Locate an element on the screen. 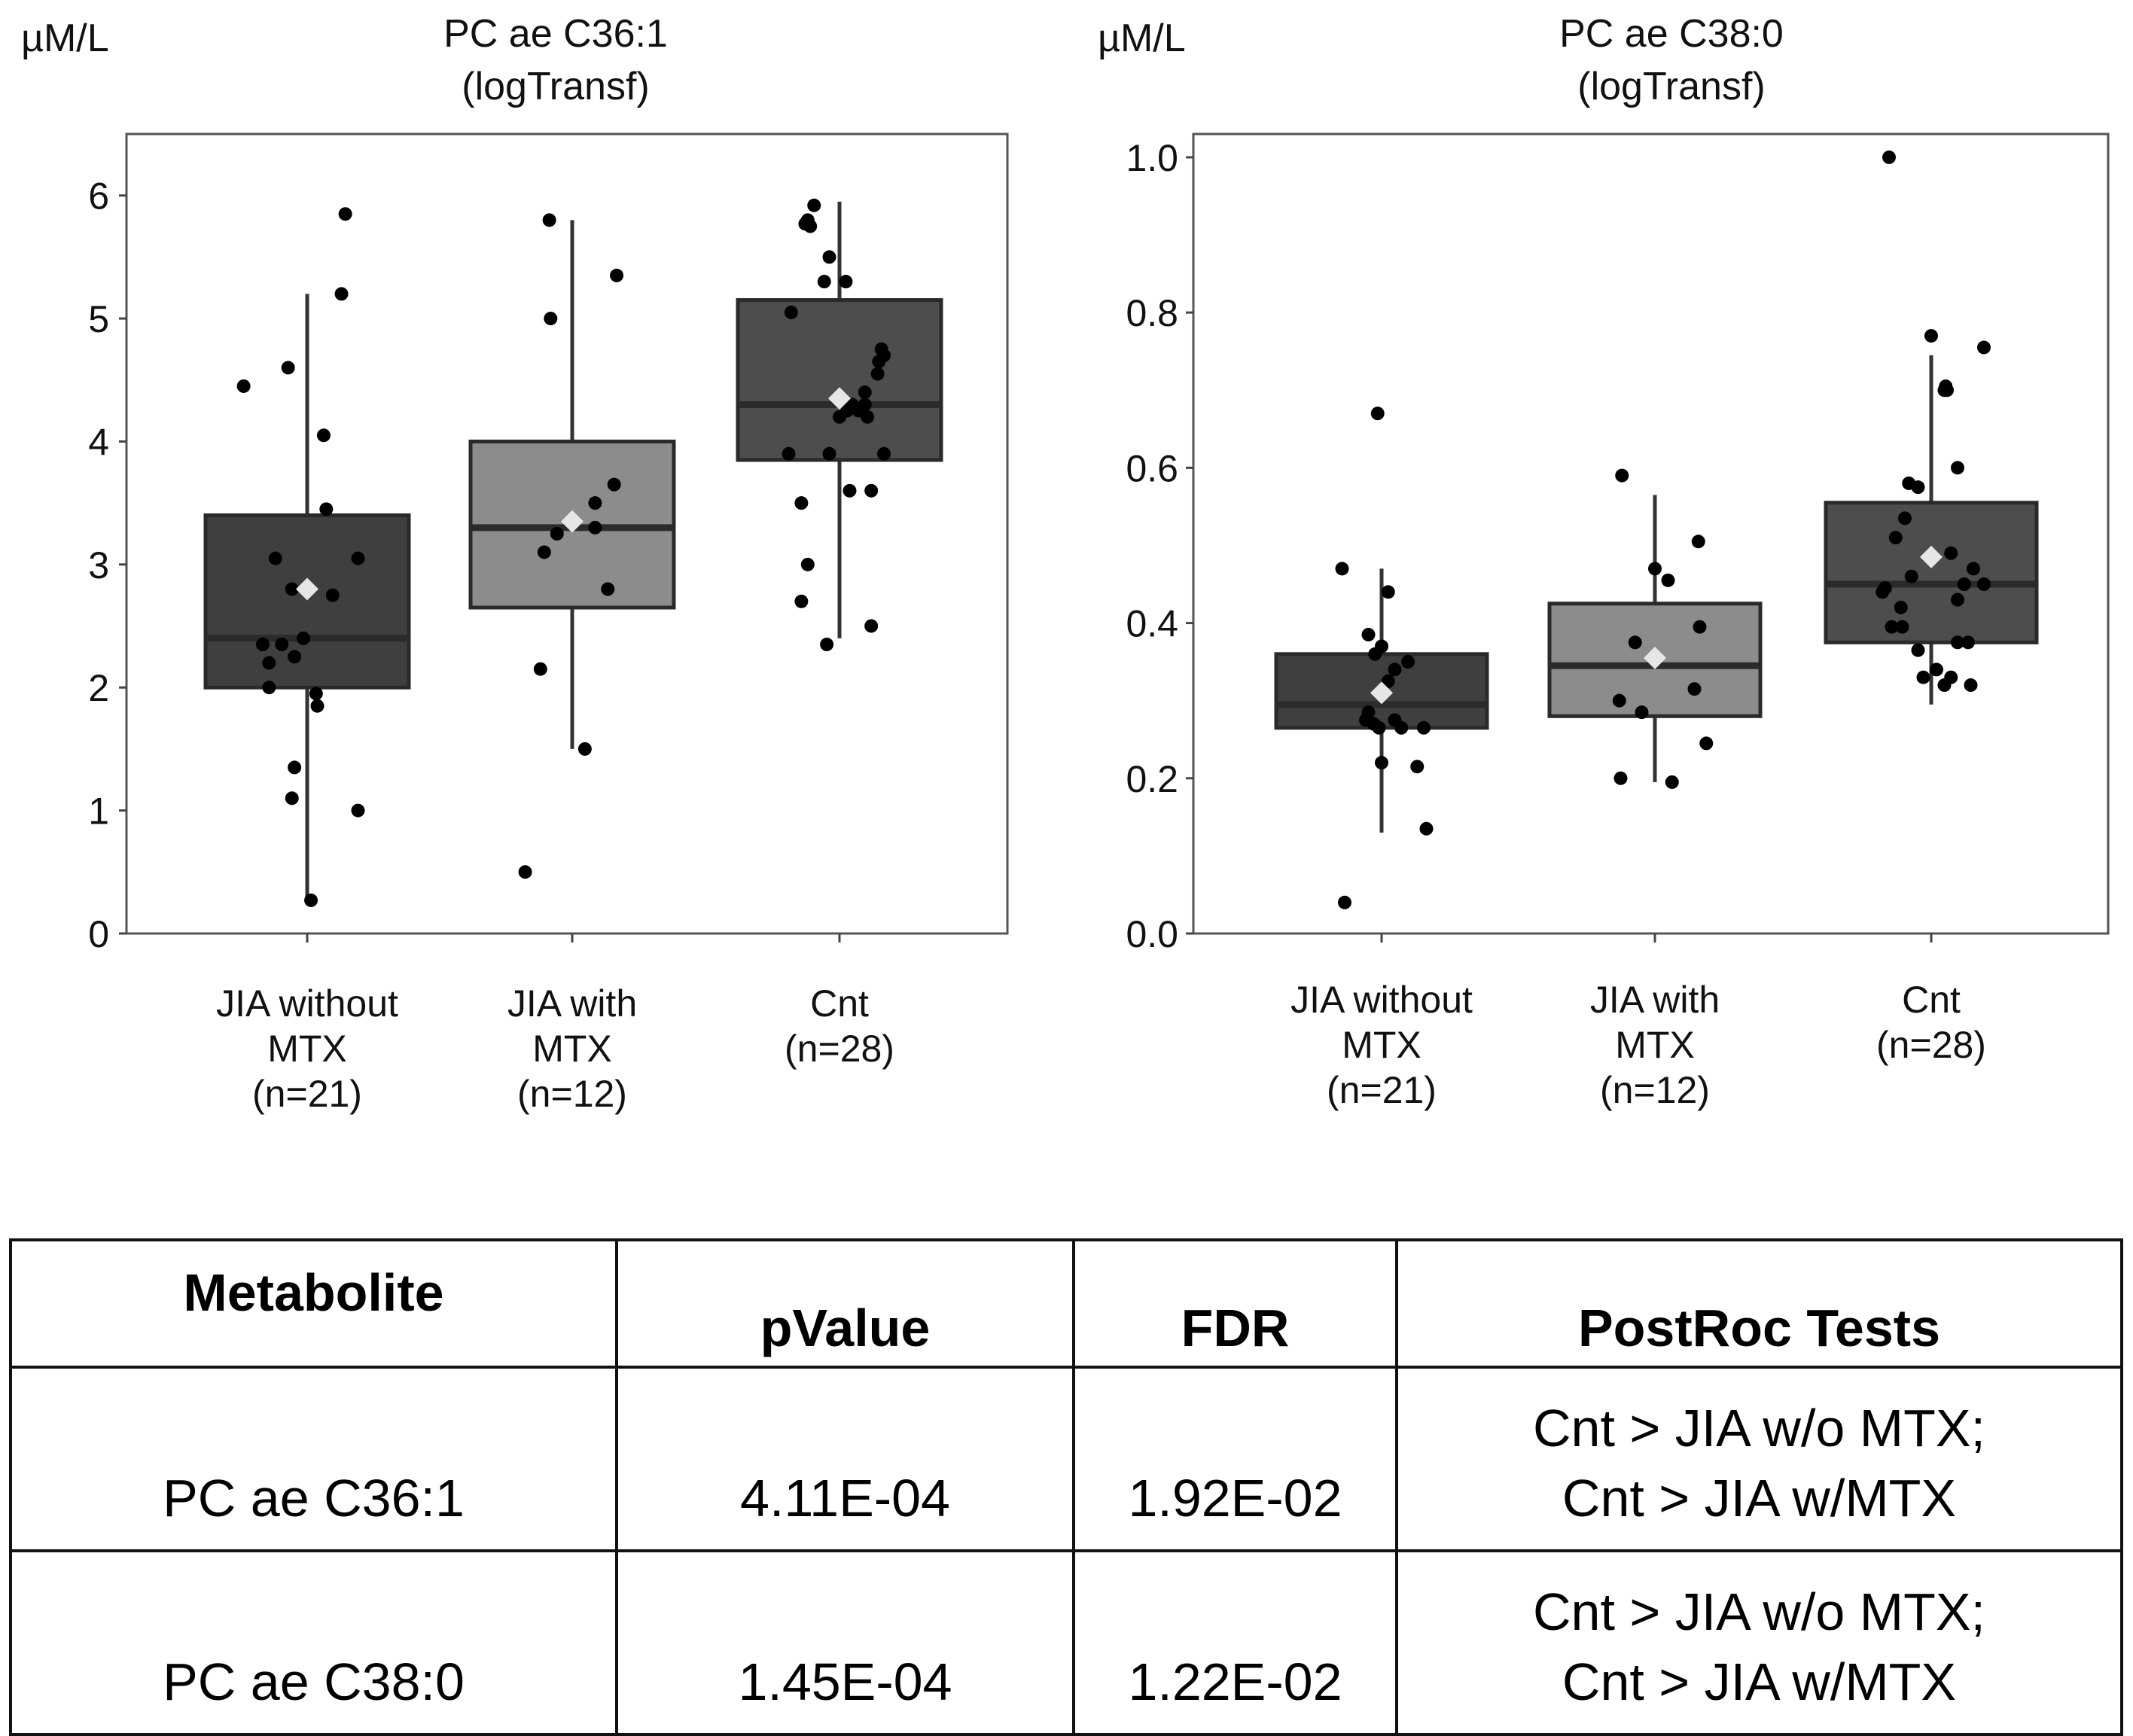 Image resolution: width=2133 pixels, height=1736 pixels. header-metabolite: Metabolite is located at coordinates (313, 1303).